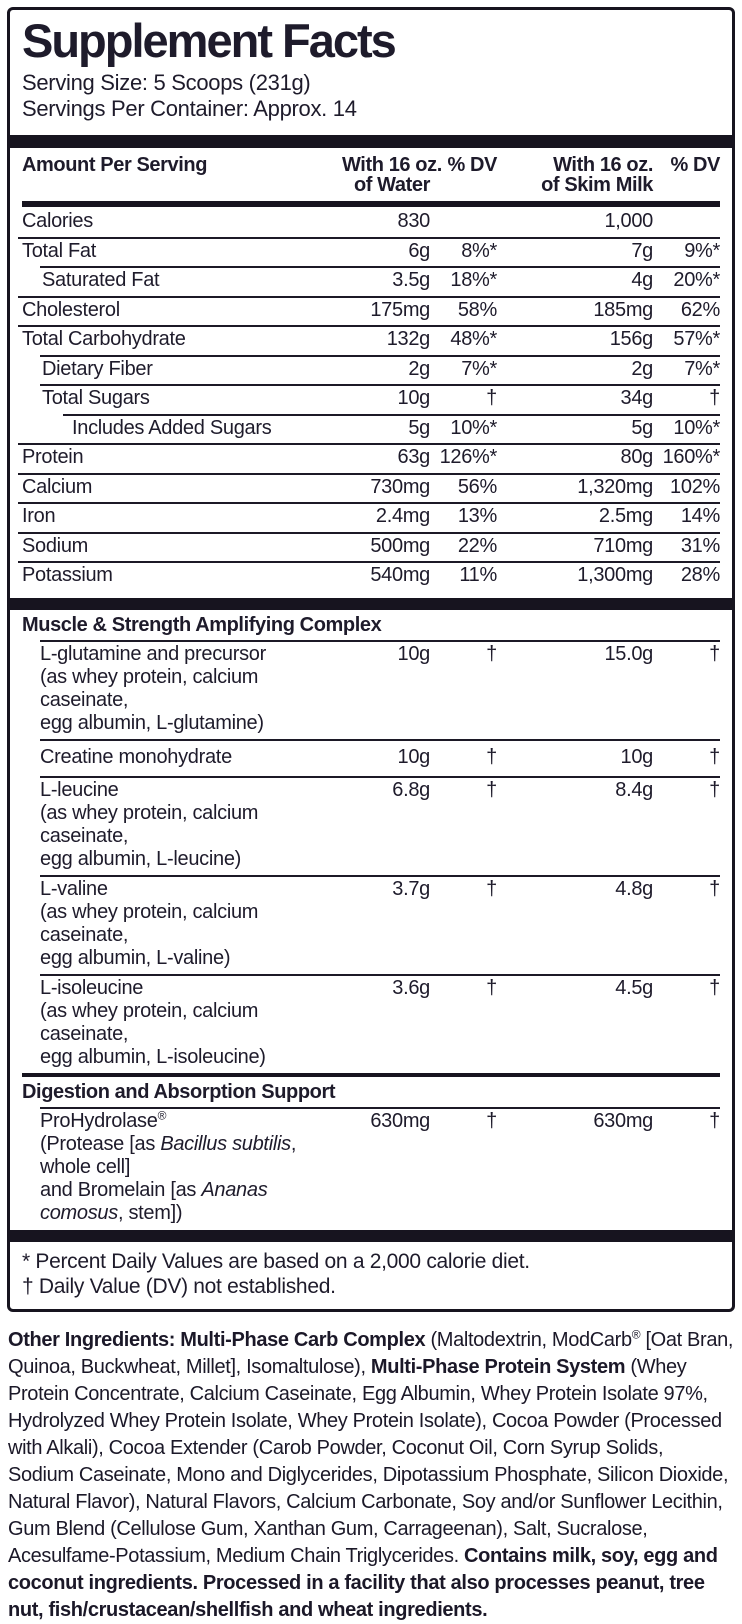  I want to click on water-amount: 730mg, so click(400, 486).